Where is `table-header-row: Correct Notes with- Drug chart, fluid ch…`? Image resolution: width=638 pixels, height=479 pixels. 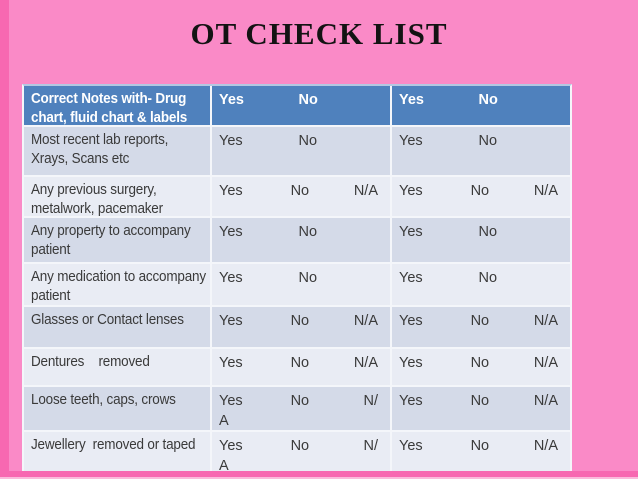 table-header-row: Correct Notes with- Drug chart, fluid ch… is located at coordinates (297, 106).